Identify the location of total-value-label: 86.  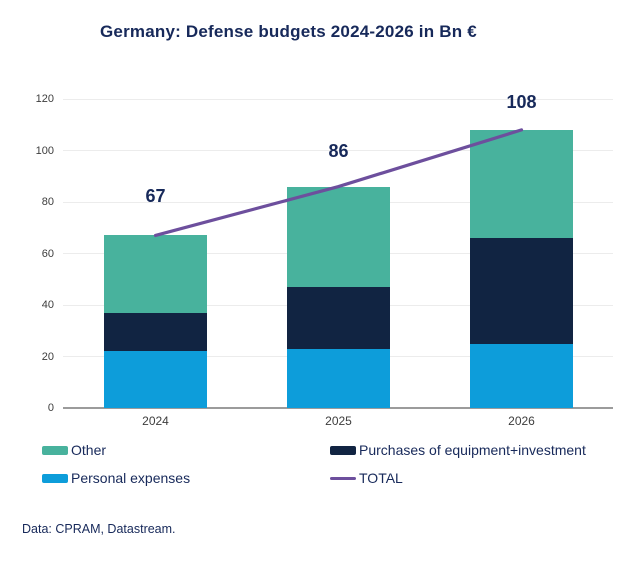
(338, 150).